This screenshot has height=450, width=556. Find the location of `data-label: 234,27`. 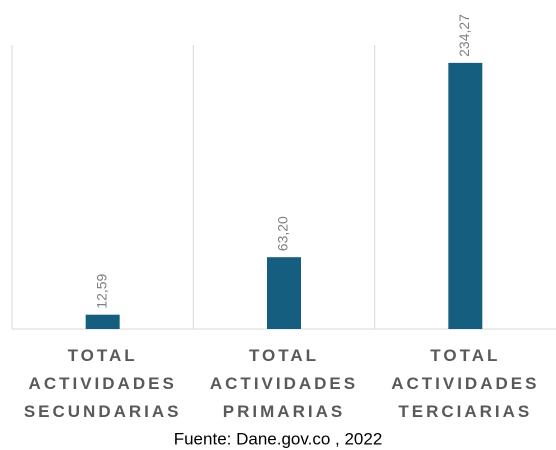

data-label: 234,27 is located at coordinates (464, 35).